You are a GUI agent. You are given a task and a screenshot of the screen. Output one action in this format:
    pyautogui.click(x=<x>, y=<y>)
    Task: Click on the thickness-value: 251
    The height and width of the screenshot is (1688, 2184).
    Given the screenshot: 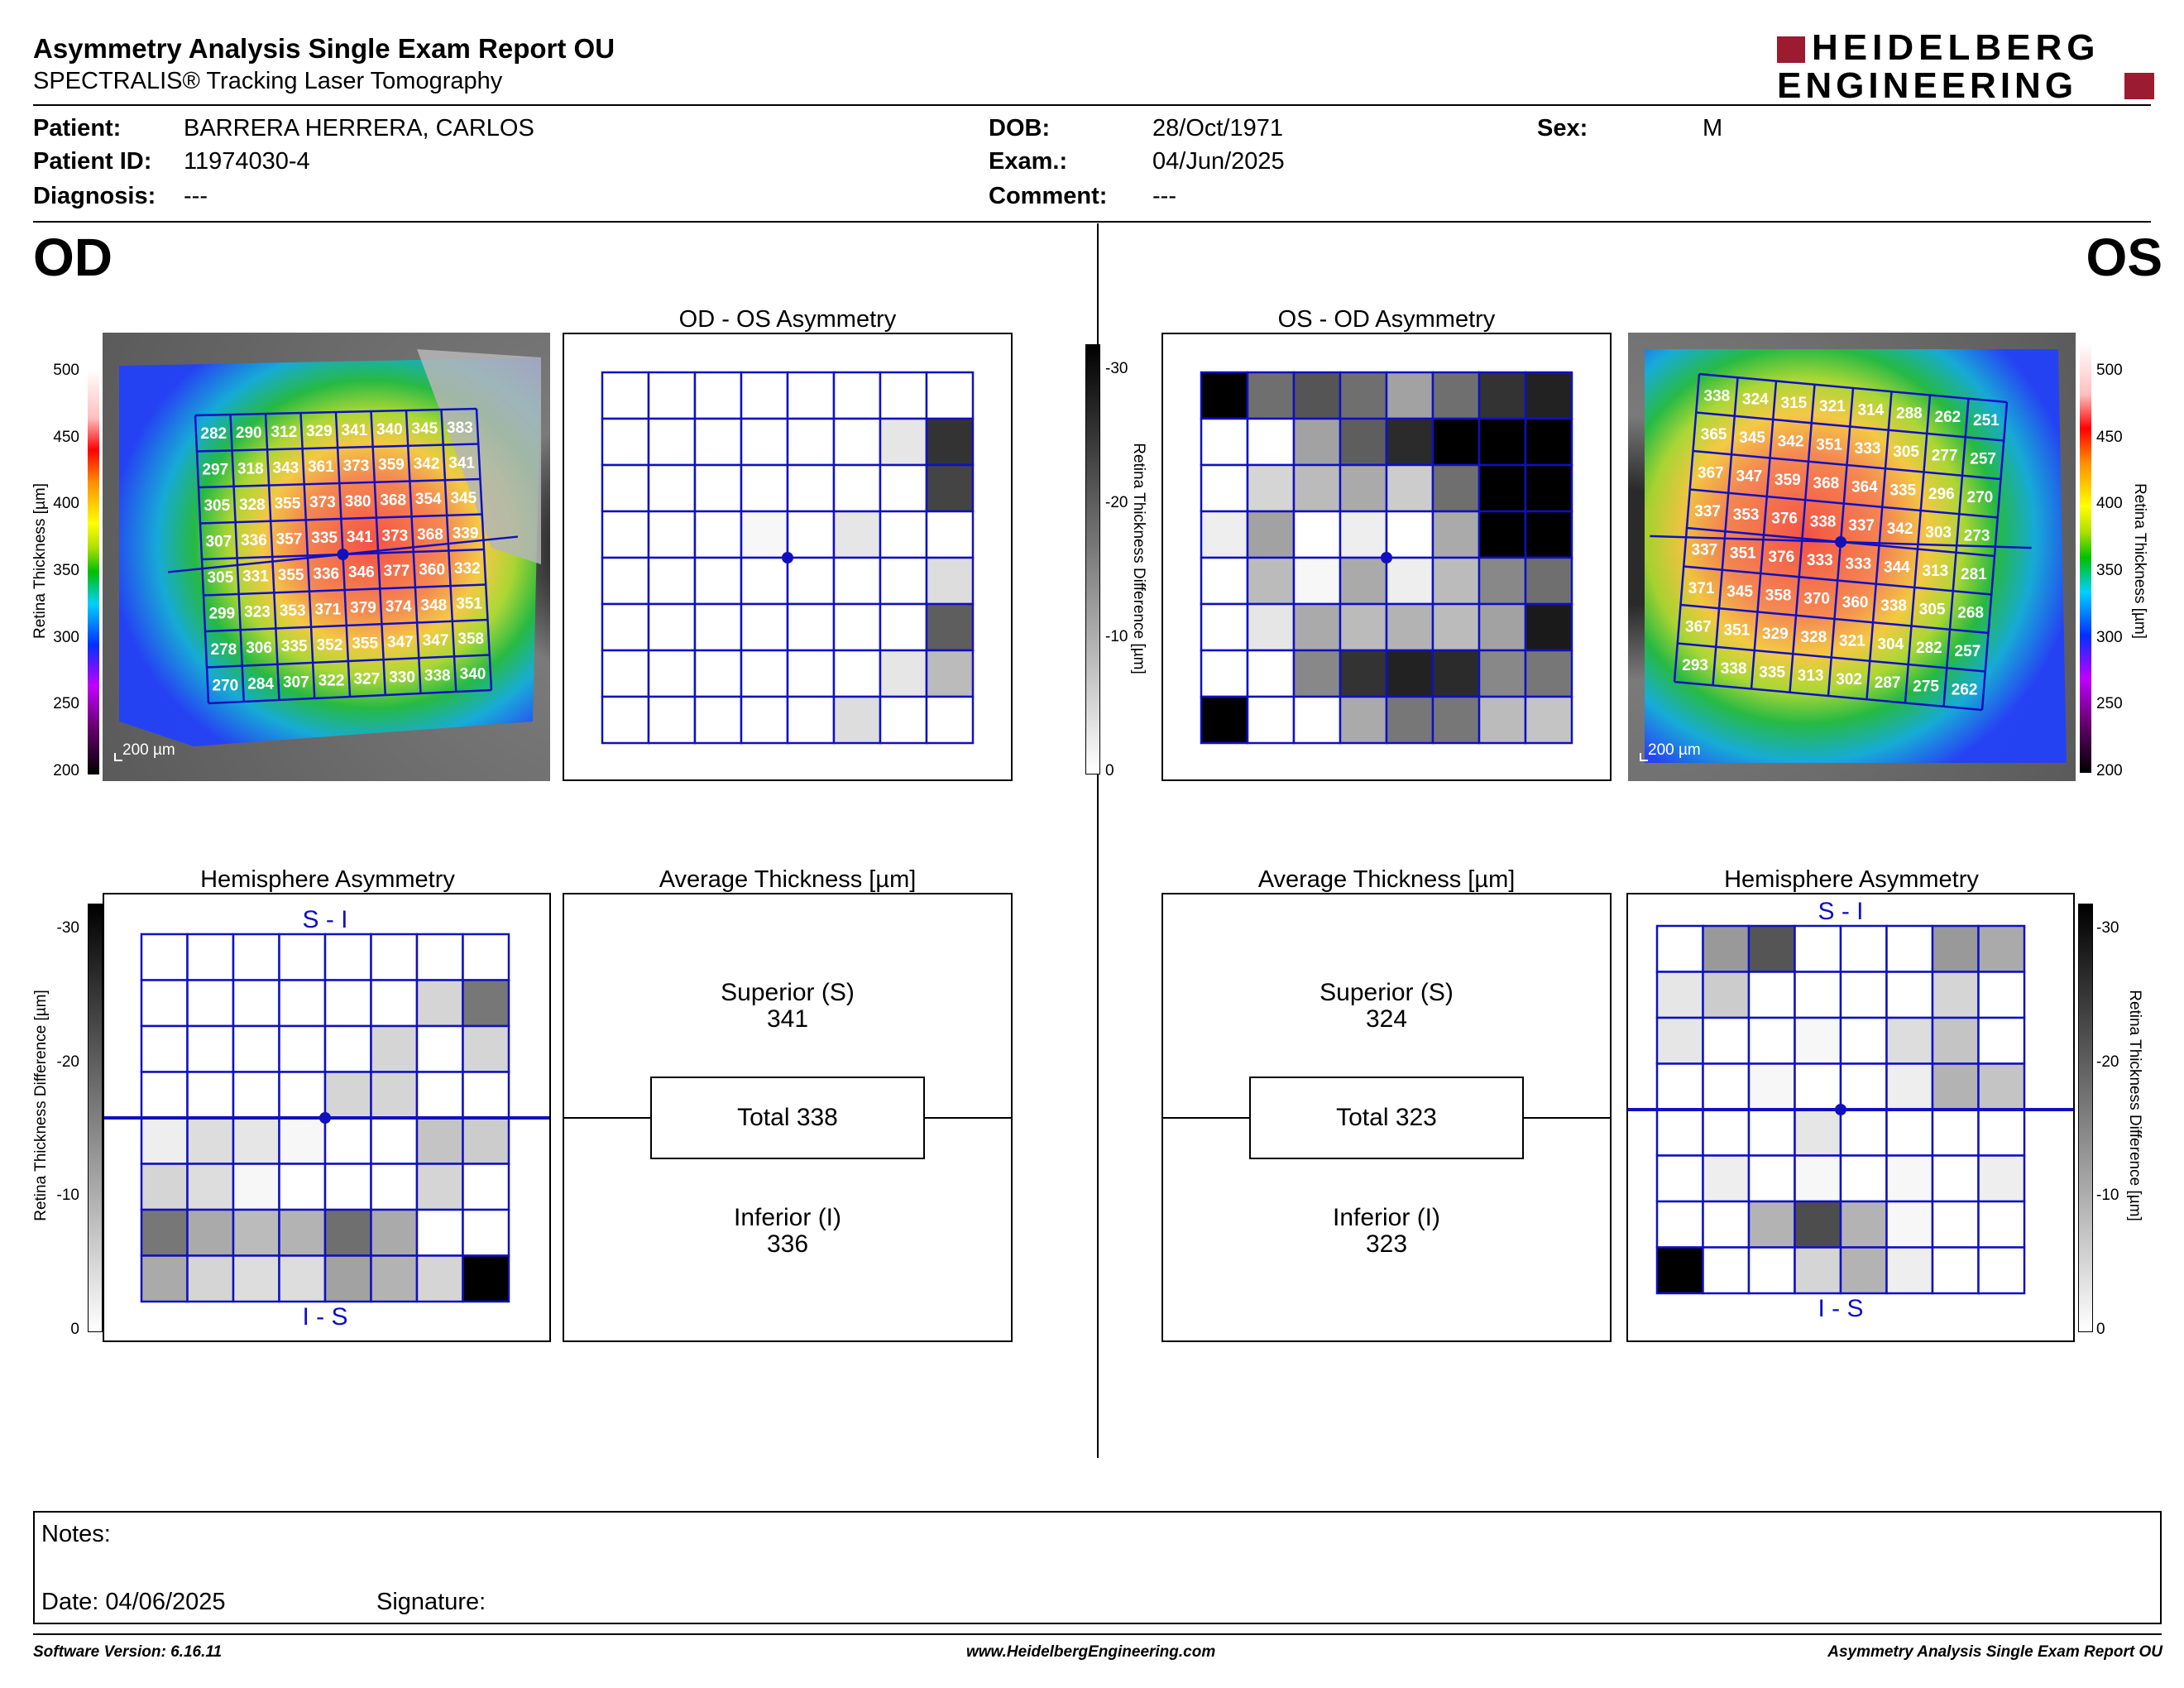 What is the action you would take?
    pyautogui.click(x=1986, y=420)
    